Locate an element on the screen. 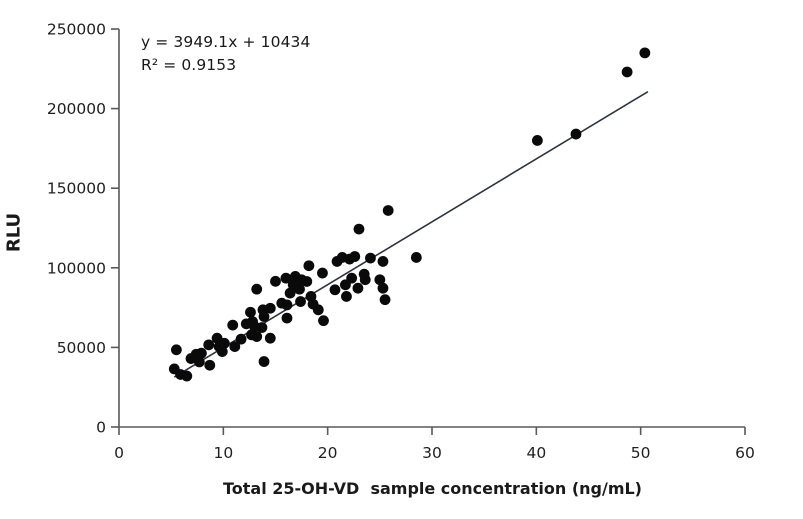 Image resolution: width=803 pixels, height=519 pixels. regression-equation: y = 3949.1x + 10434 is located at coordinates (226, 42).